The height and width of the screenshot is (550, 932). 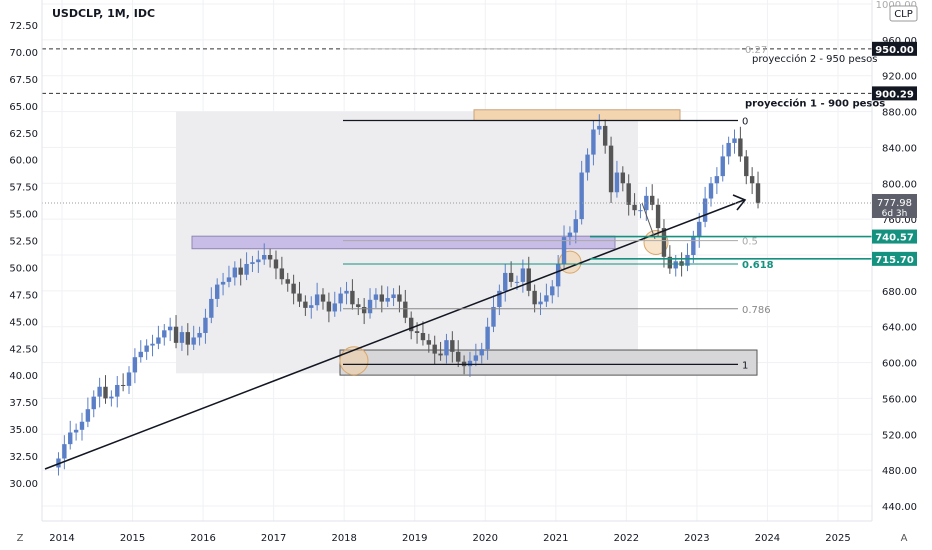 I want to click on right-tick-label: 440.00, so click(x=899, y=507).